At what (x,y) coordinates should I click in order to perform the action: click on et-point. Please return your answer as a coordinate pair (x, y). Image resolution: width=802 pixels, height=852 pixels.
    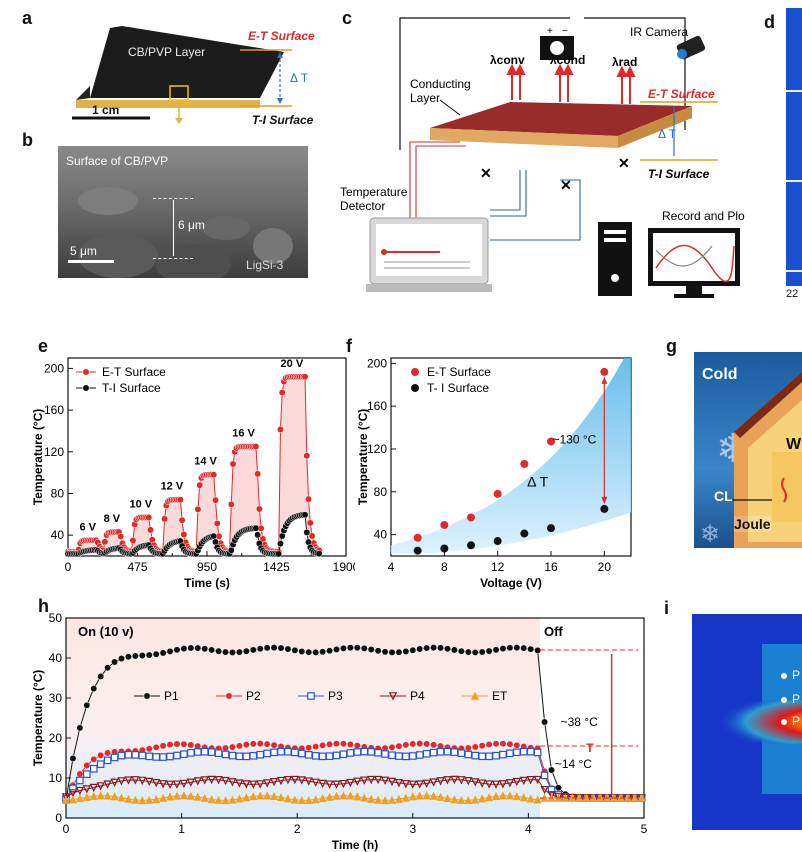
    Looking at the image, I should click on (444, 524).